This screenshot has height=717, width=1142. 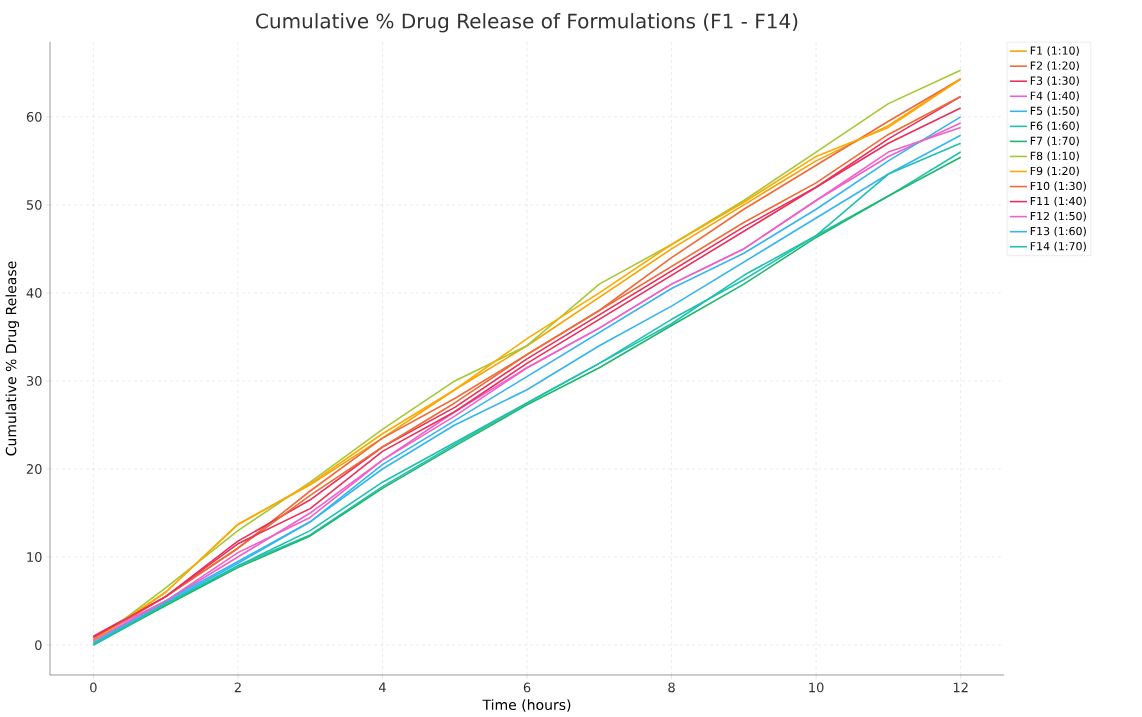 I want to click on legend-label: F8 (1:10), so click(x=1054, y=156).